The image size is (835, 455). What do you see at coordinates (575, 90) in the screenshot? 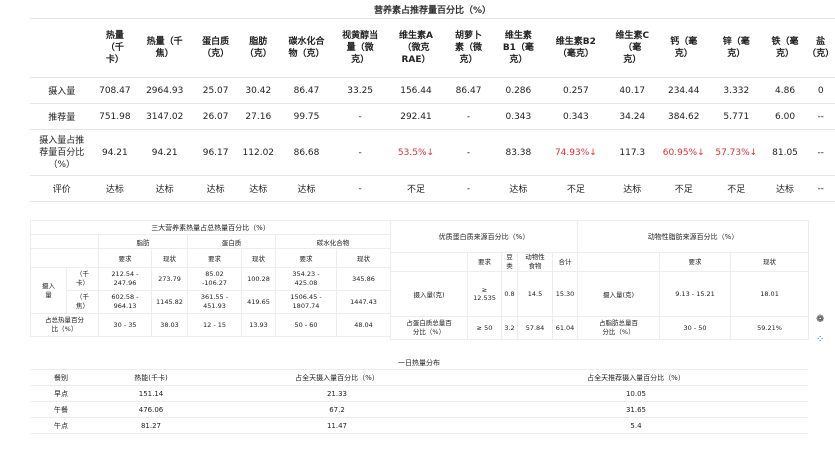
I see `cell: 0.257` at bounding box center [575, 90].